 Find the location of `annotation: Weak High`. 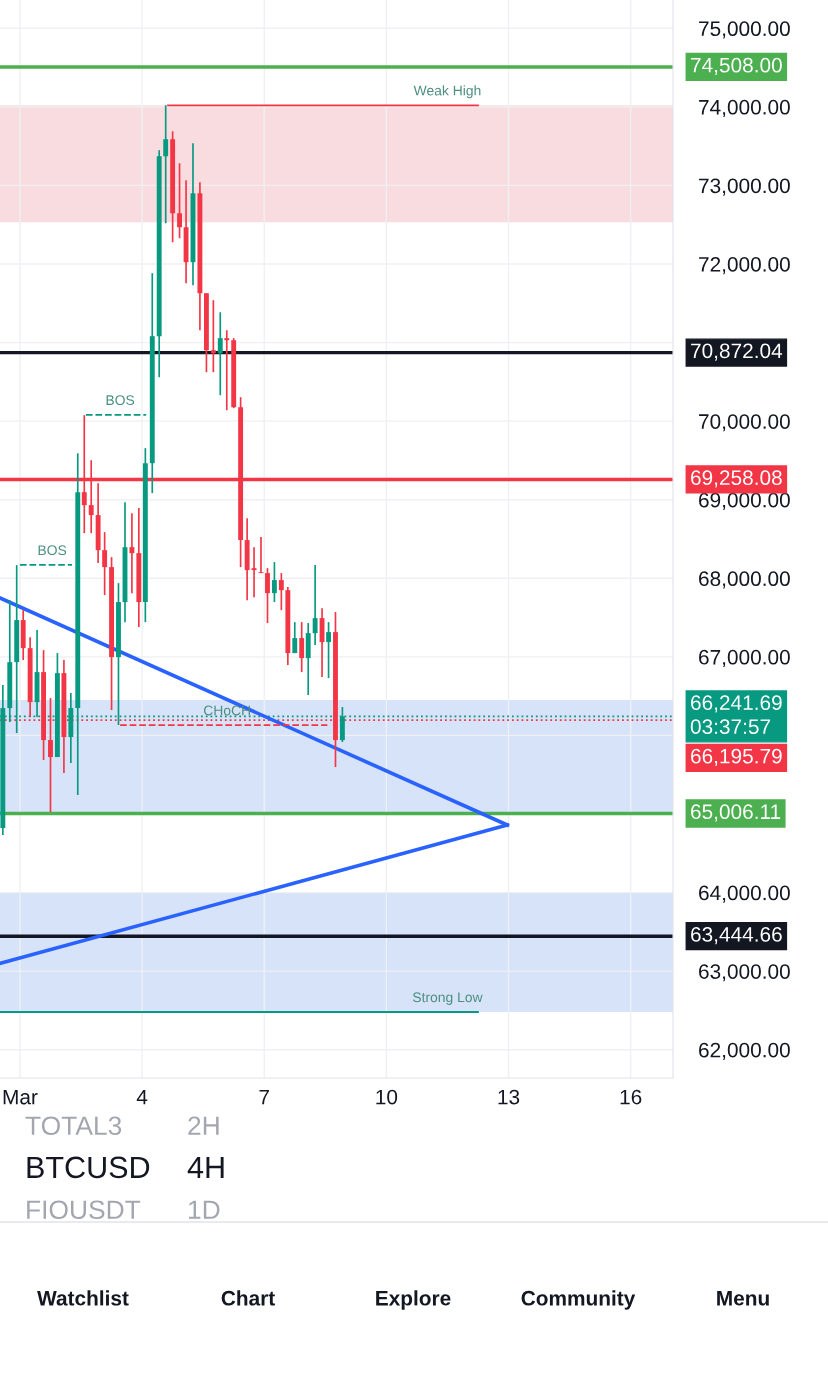

annotation: Weak High is located at coordinates (447, 92).